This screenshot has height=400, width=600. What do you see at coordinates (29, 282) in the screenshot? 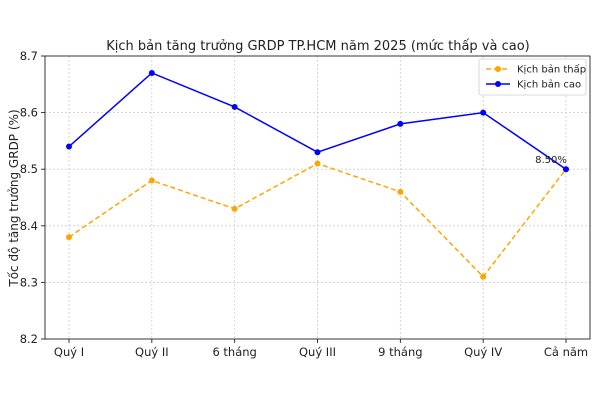
I see `y-tick-label: 8.3` at bounding box center [29, 282].